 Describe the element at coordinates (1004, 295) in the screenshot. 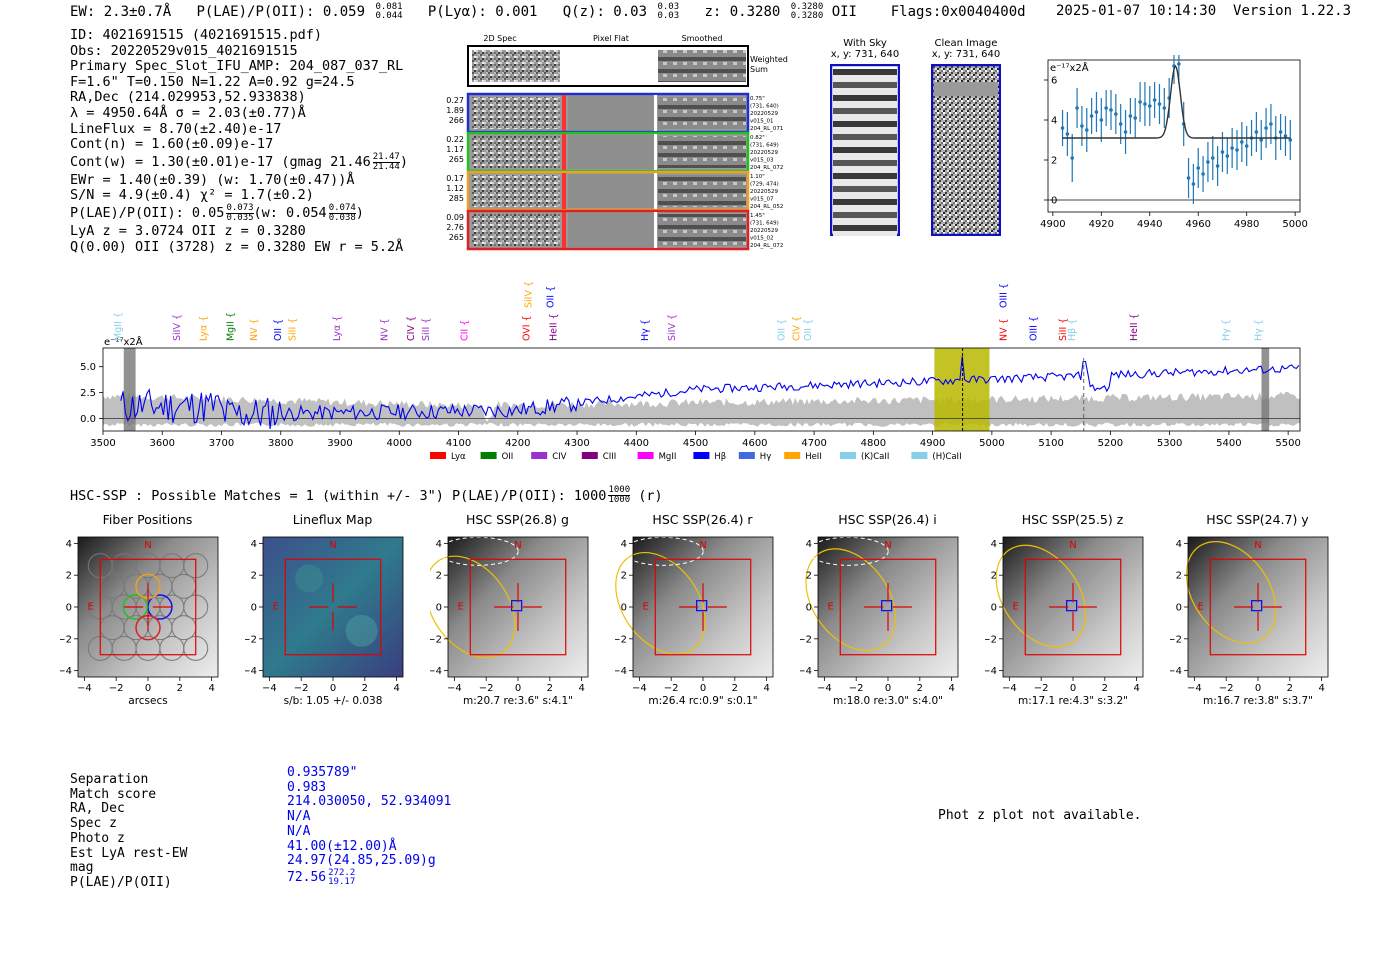

I see `spec-line-label: OIII {` at that location.